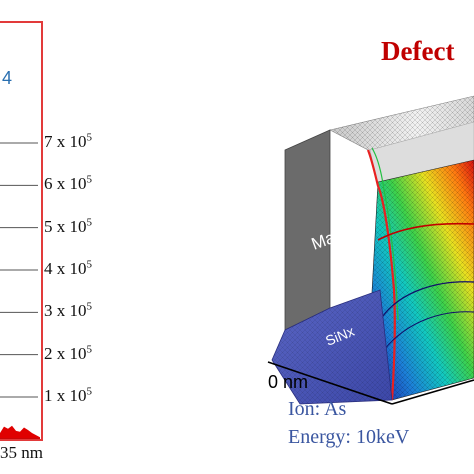 The image size is (474, 474). I want to click on defect-ridge-edge-inner, so click(385, 234).